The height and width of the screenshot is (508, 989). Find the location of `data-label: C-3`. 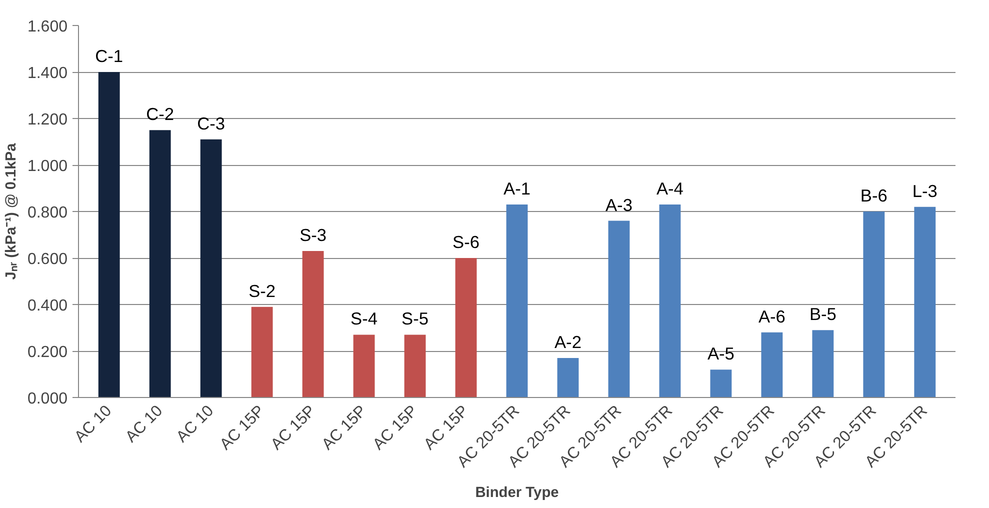

data-label: C-3 is located at coordinates (211, 123).